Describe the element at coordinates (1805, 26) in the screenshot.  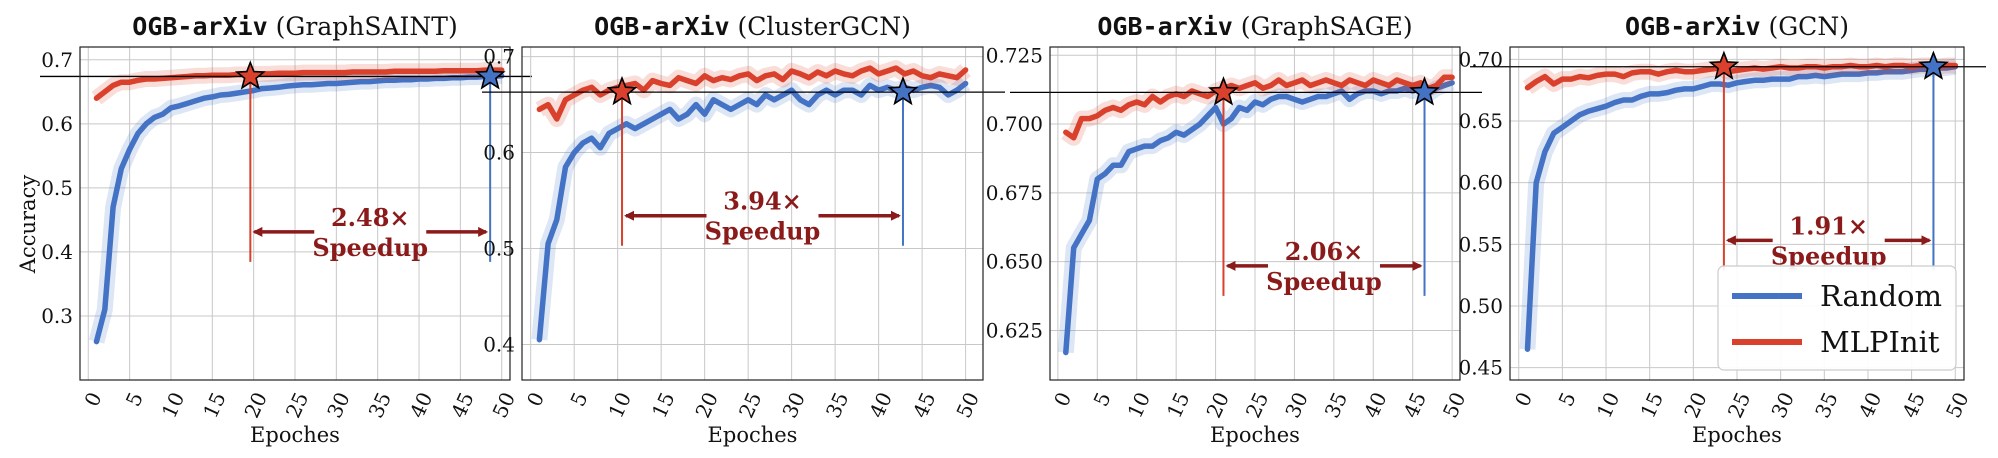
I see `panel-title-model: (GCN)` at that location.